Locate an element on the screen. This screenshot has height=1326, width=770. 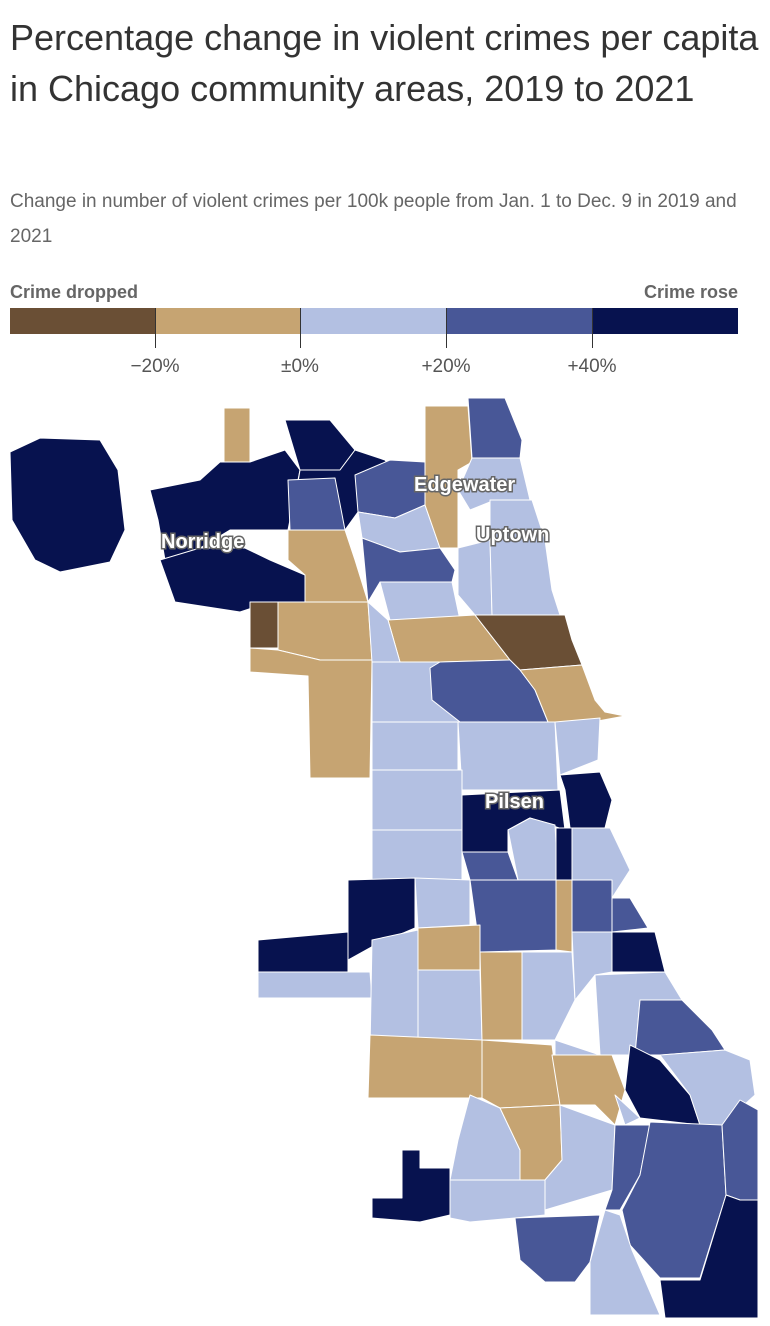
legend-color-scale is located at coordinates (374, 321).